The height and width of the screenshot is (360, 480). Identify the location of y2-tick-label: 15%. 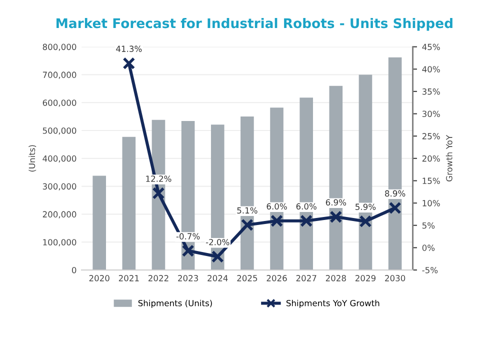
(431, 181).